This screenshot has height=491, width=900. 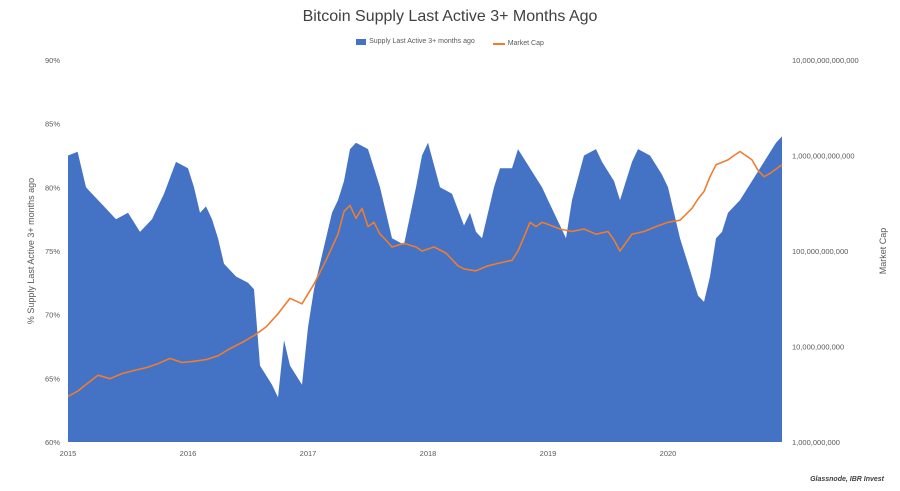 I want to click on y-left-tick-label: 65%, so click(x=52, y=378).